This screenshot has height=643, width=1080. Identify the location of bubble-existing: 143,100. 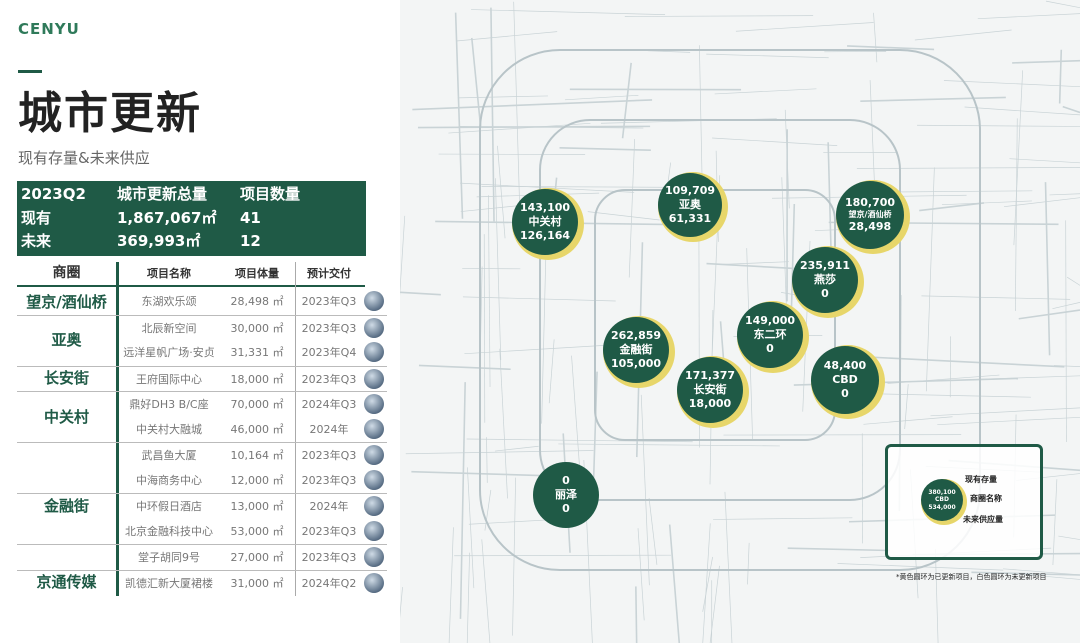
(545, 208).